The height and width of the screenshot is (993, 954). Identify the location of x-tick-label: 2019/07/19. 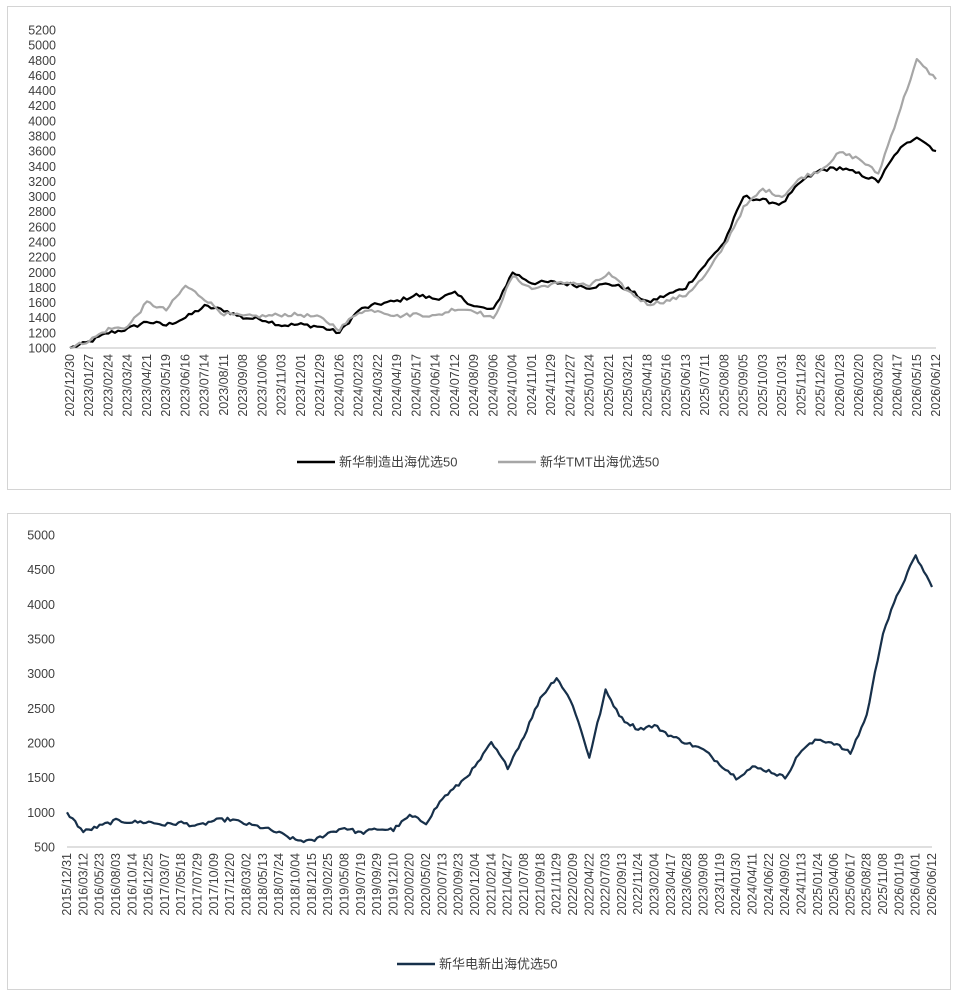
(361, 884).